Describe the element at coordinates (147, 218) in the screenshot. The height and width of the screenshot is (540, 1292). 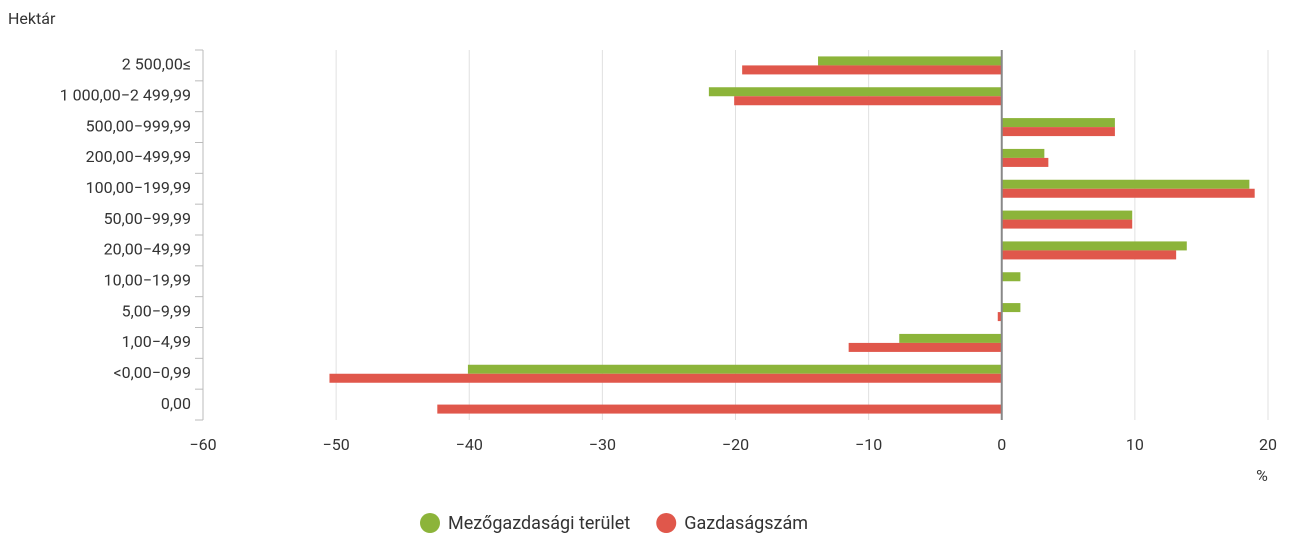
I see `y-tick-label: 50,00−99,99` at that location.